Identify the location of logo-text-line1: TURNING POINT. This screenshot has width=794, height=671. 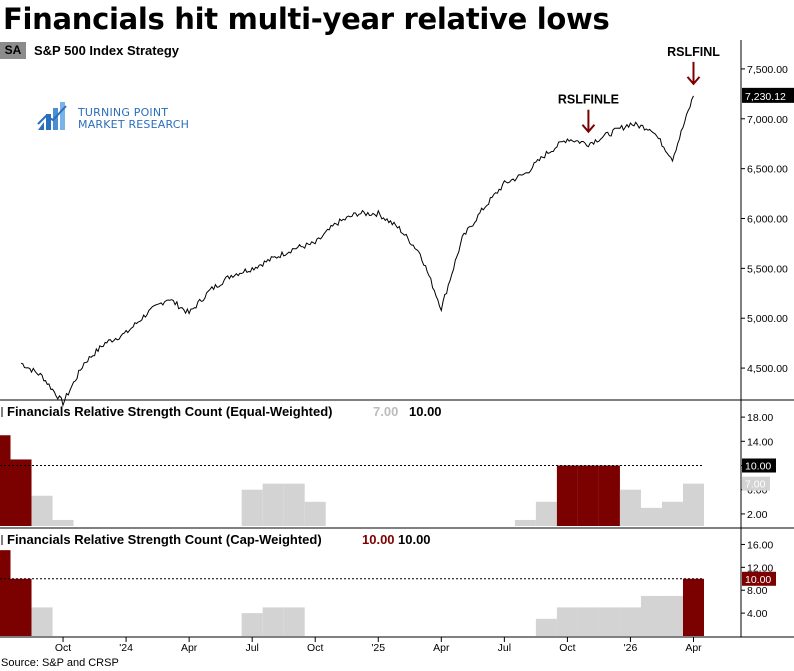
(123, 112).